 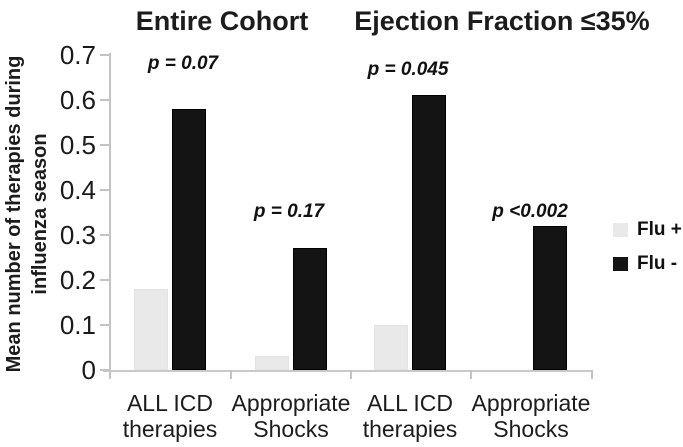 I want to click on legend-label: Flu +, so click(x=659, y=229).